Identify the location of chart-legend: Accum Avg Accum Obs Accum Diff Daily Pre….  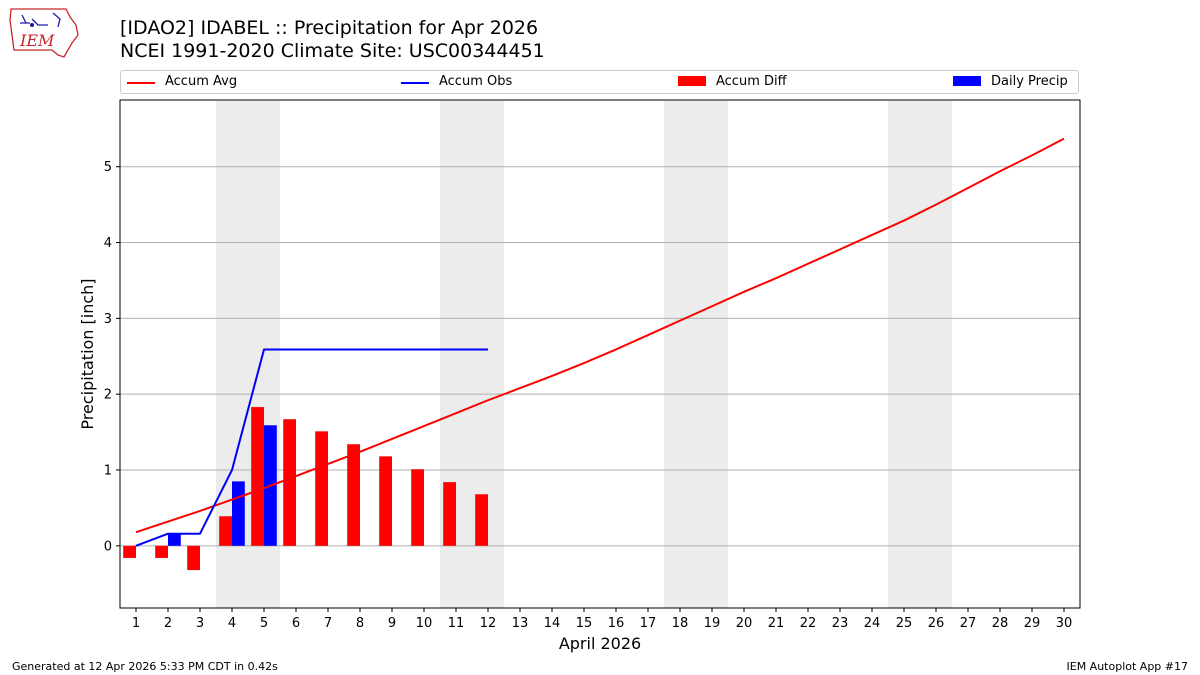
(599, 82).